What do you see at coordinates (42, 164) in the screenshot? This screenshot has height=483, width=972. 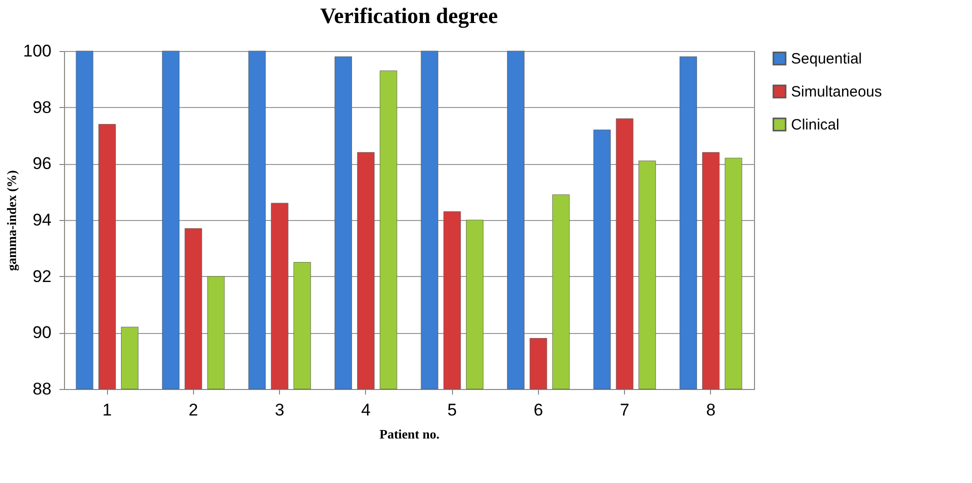 I see `y-tick-label: 96` at bounding box center [42, 164].